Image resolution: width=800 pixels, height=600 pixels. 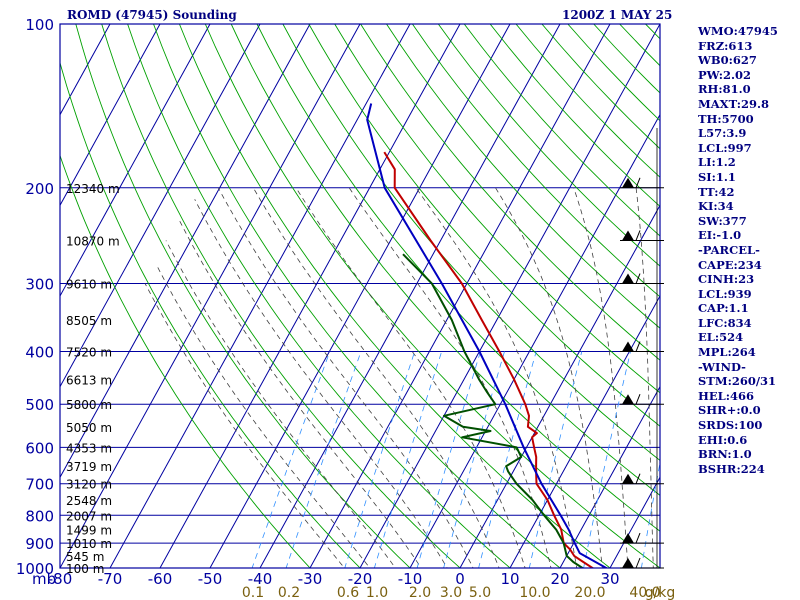 What do you see at coordinates (721, 337) in the screenshot?
I see `index-item: EL:524` at bounding box center [721, 337].